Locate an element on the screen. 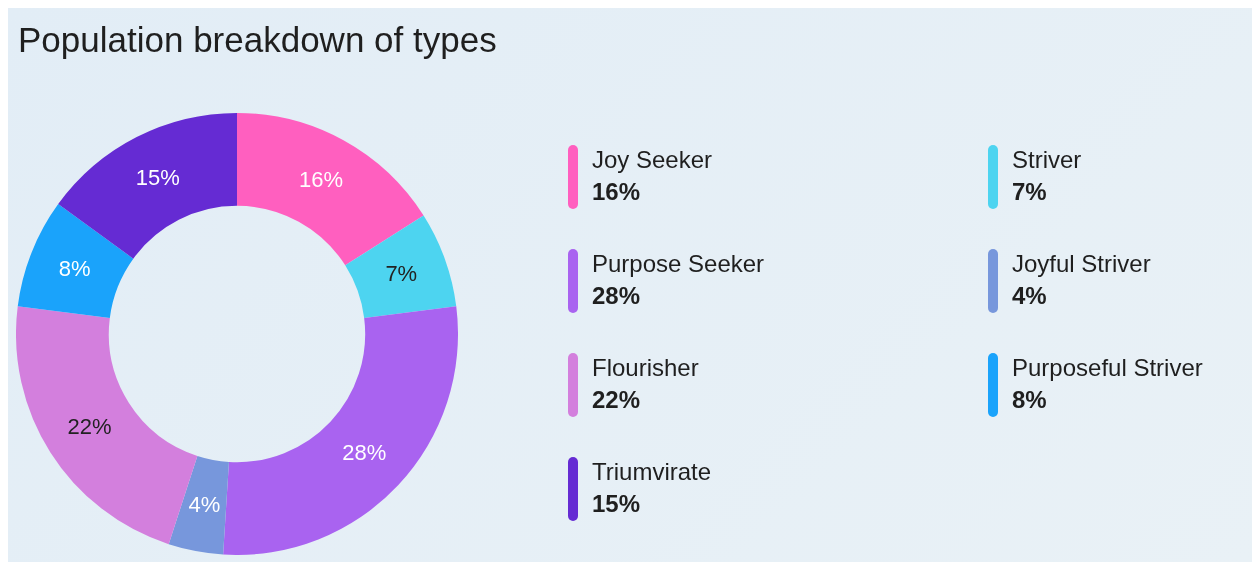 The width and height of the screenshot is (1260, 570). text: 15% is located at coordinates (616, 503).